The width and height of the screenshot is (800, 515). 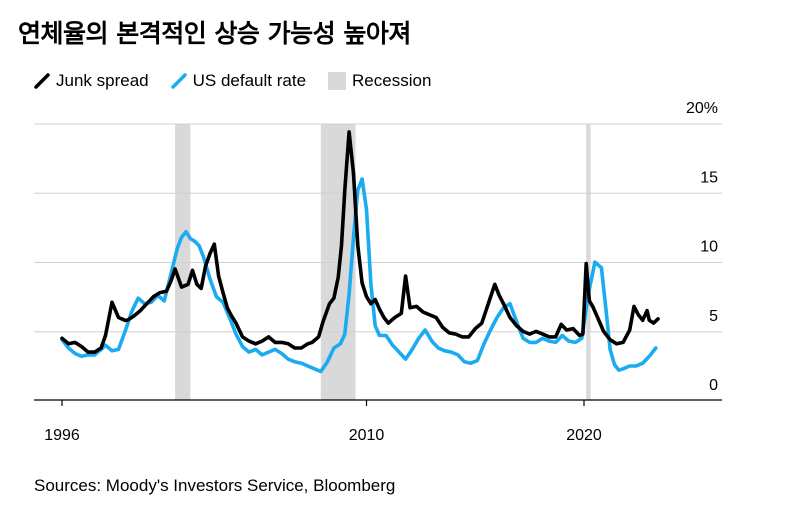 What do you see at coordinates (42, 81) in the screenshot?
I see `legend-junk-swatch` at bounding box center [42, 81].